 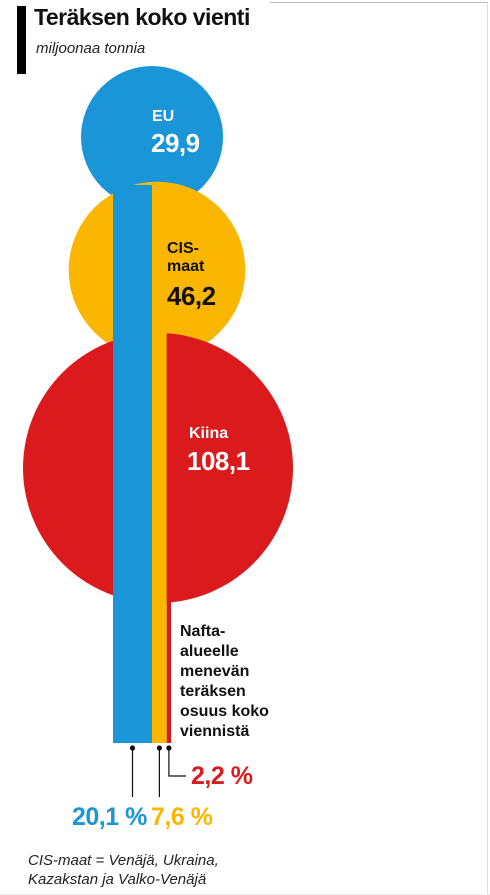 I want to click on share-note-line: Nafta-, so click(x=203, y=631).